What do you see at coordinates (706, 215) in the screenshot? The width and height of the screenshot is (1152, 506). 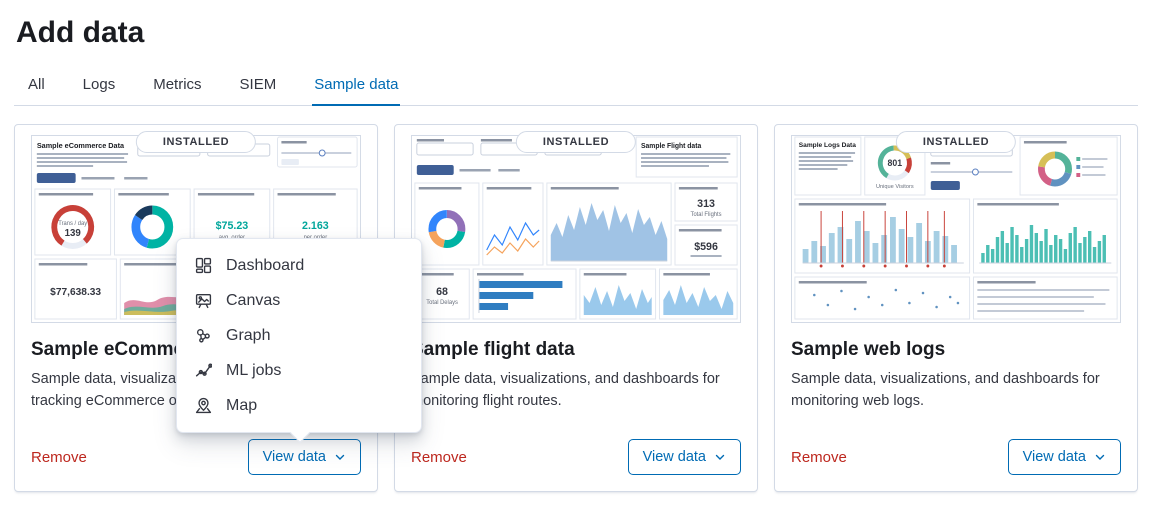 I see `thumb-total-flights-label: Total Flights` at bounding box center [706, 215].